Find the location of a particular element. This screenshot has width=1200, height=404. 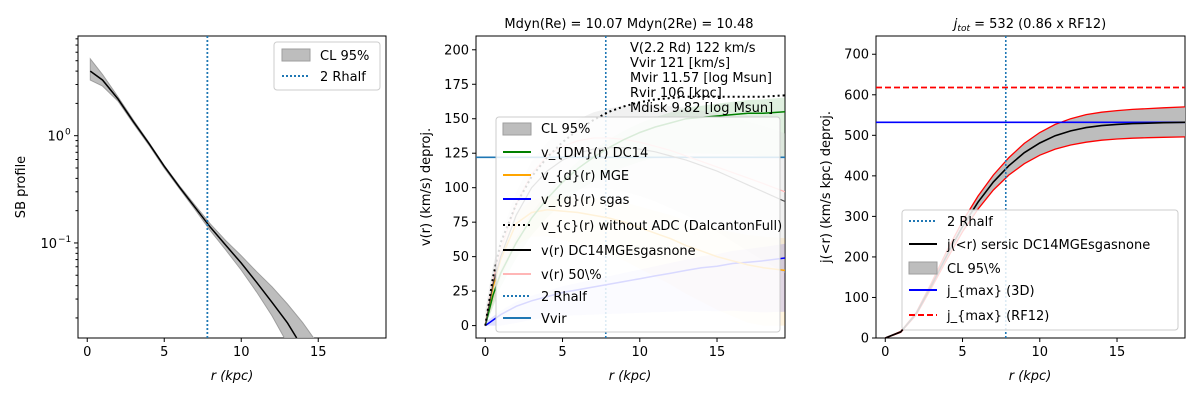

legend-label: j_{max} (3D) is located at coordinates (990, 291).